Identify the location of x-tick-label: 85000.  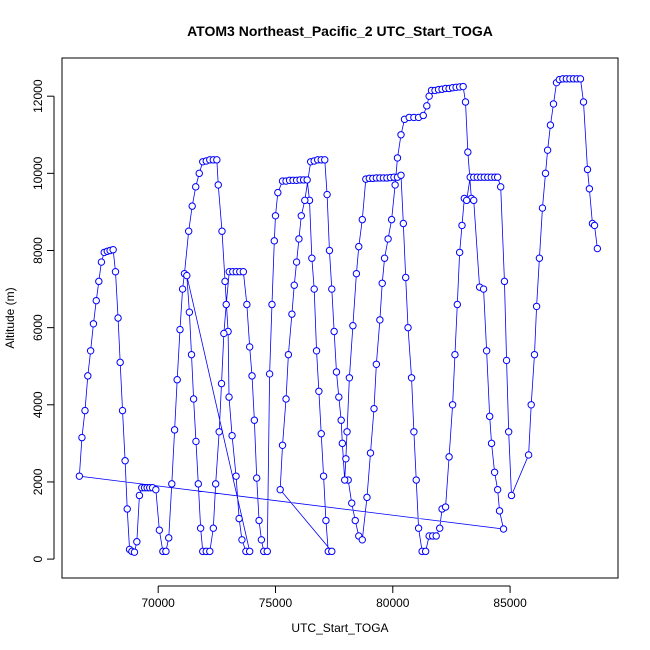
(510, 603).